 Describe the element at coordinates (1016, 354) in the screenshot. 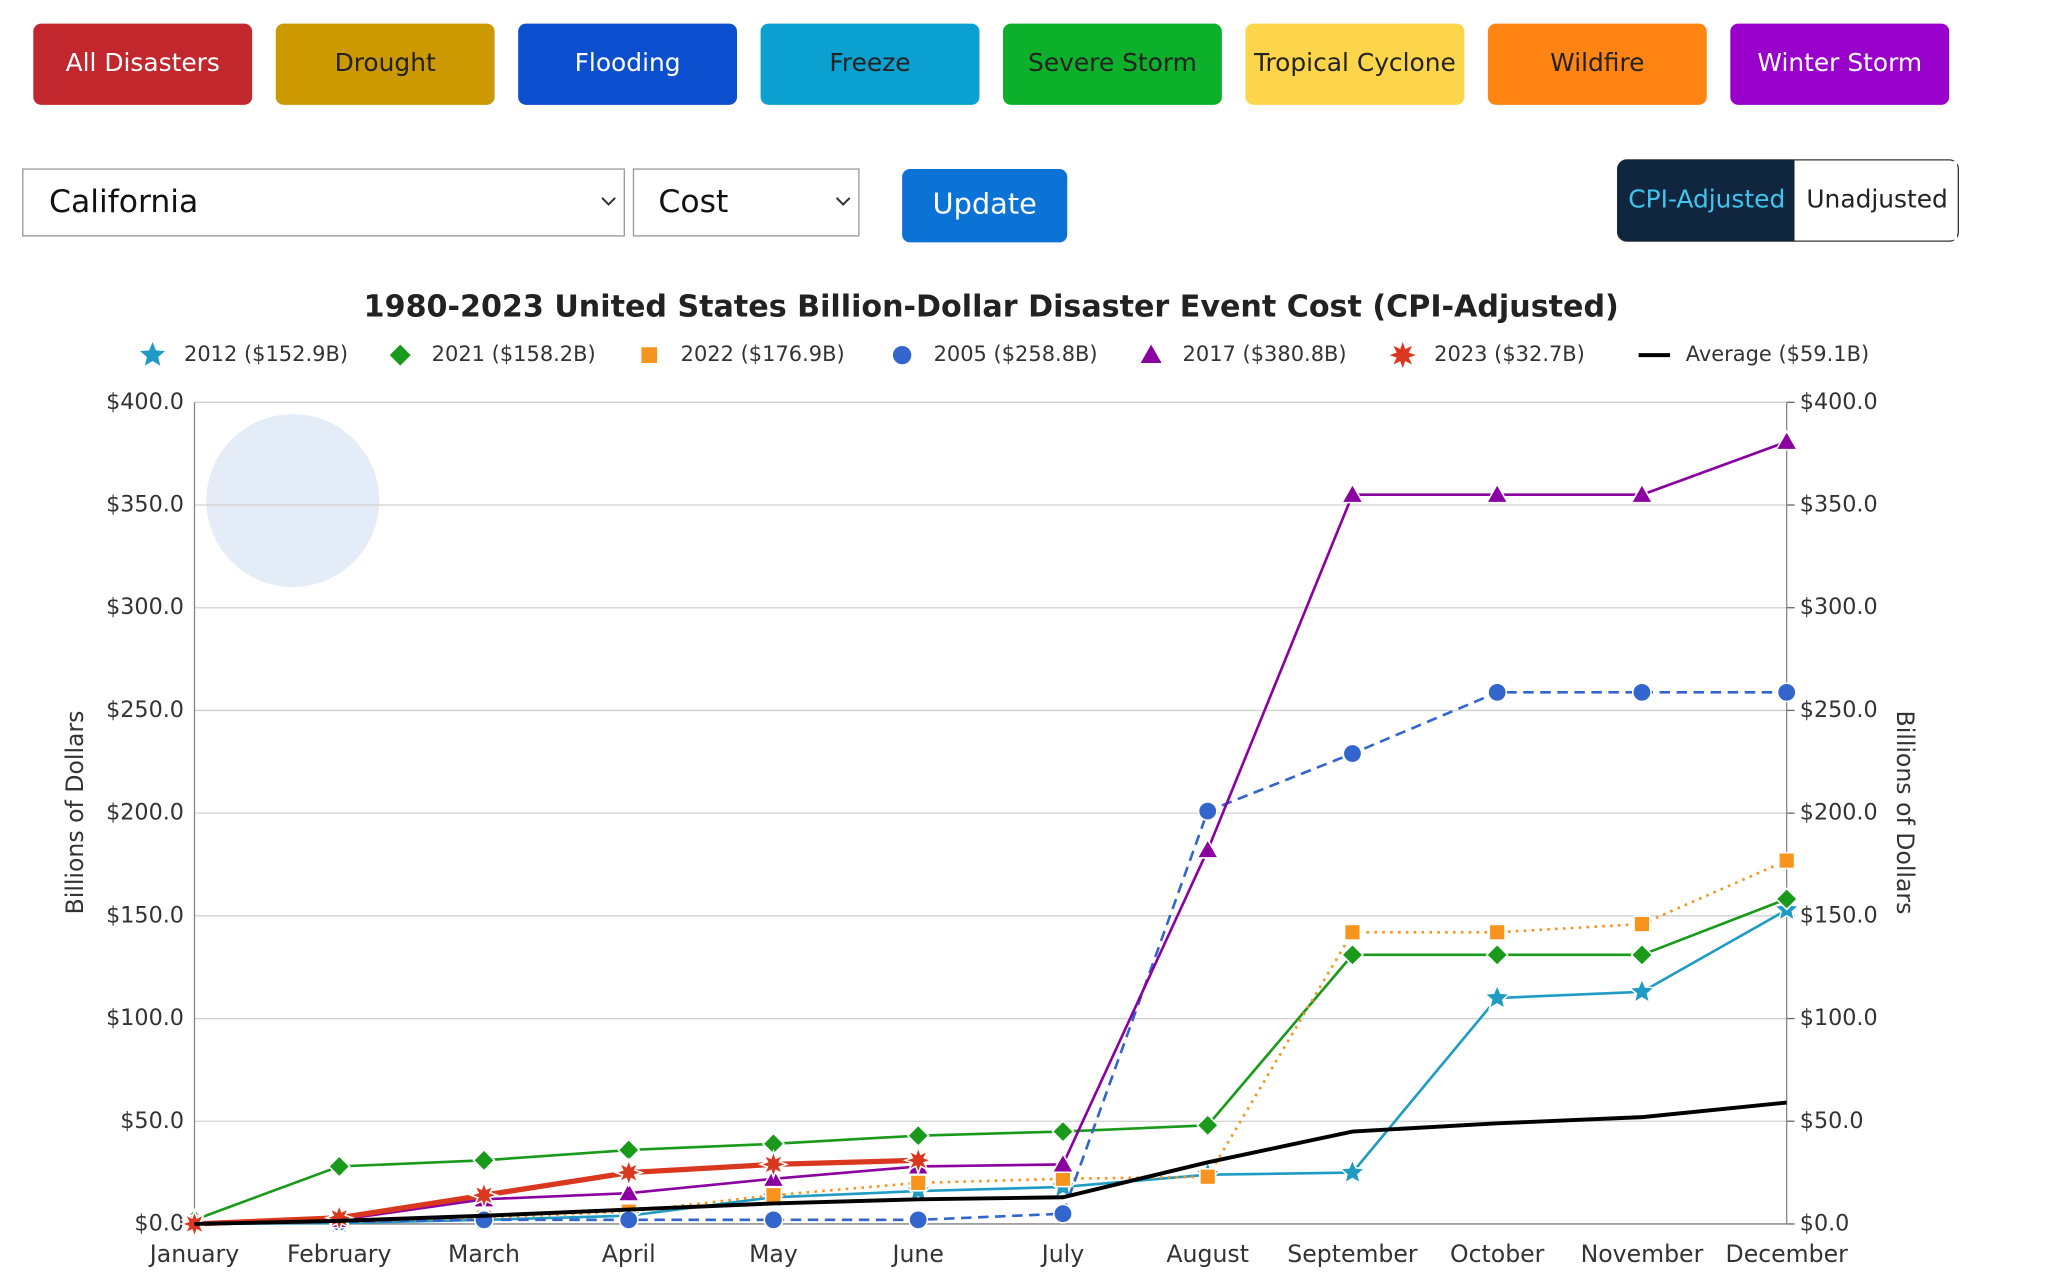

I see `legend-label: 2005 ($258.8B)` at that location.